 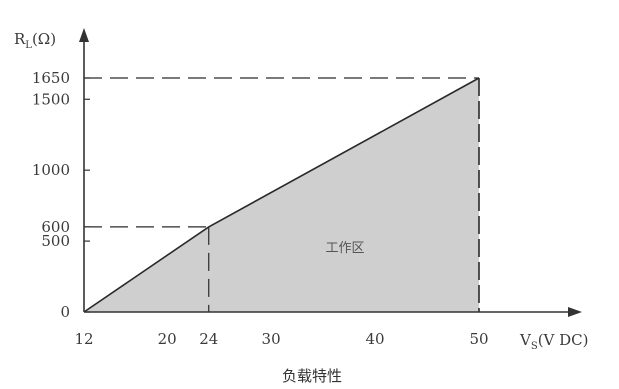 What do you see at coordinates (271, 339) in the screenshot?
I see `x-tick-label: 30` at bounding box center [271, 339].